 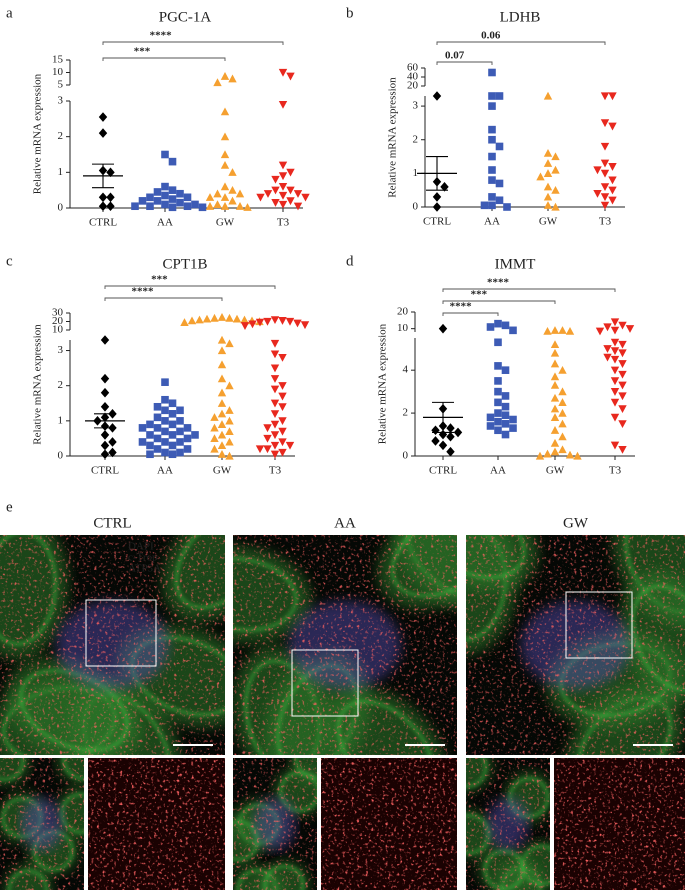 I want to click on y-tick-label: 3, so click(x=61, y=350).